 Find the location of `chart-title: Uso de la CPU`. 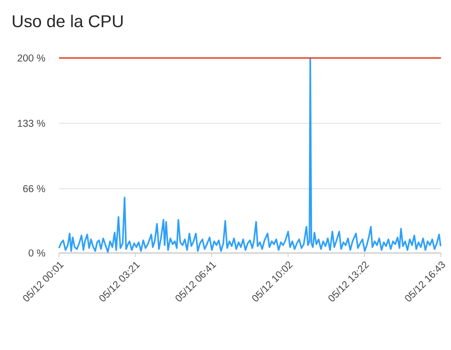

chart-title: Uso de la CPU is located at coordinates (67, 21).